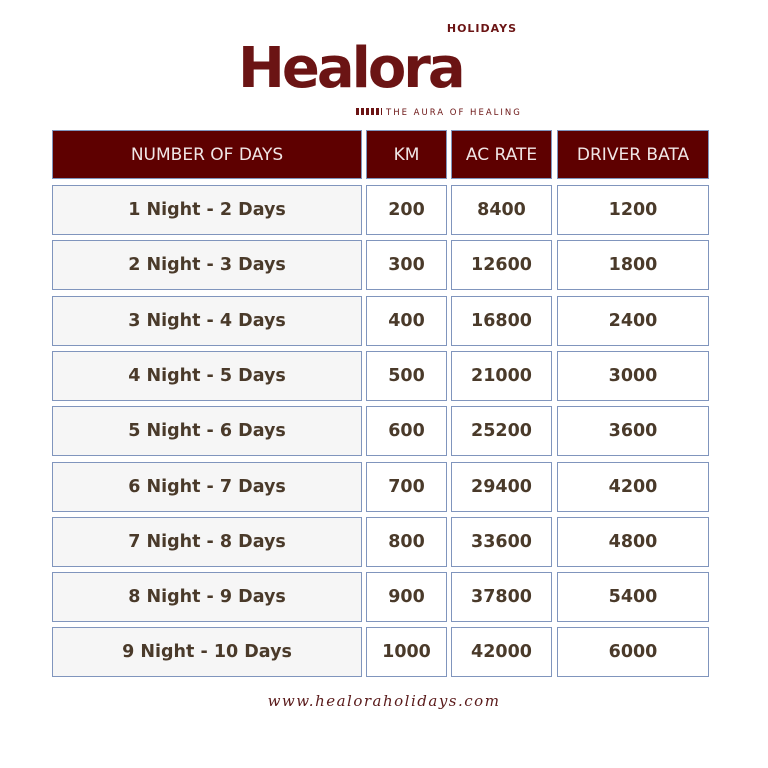 This screenshot has height=768, width=768. I want to click on cell-ac-rate: 37800, so click(501, 597).